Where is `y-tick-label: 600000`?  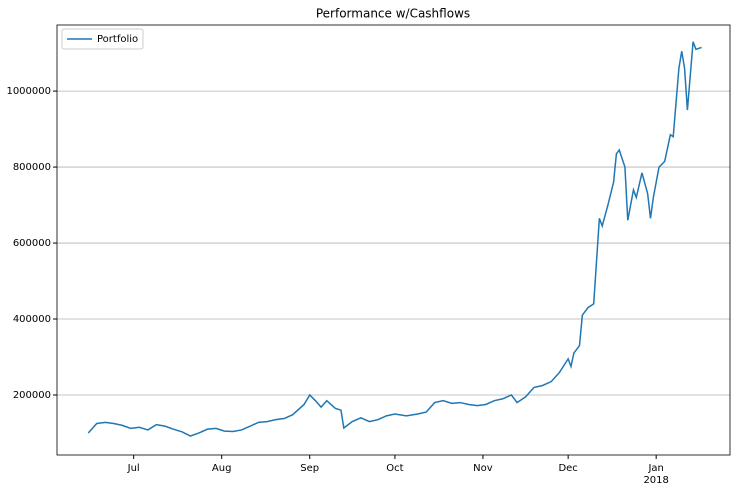 y-tick-label: 600000 is located at coordinates (32, 243).